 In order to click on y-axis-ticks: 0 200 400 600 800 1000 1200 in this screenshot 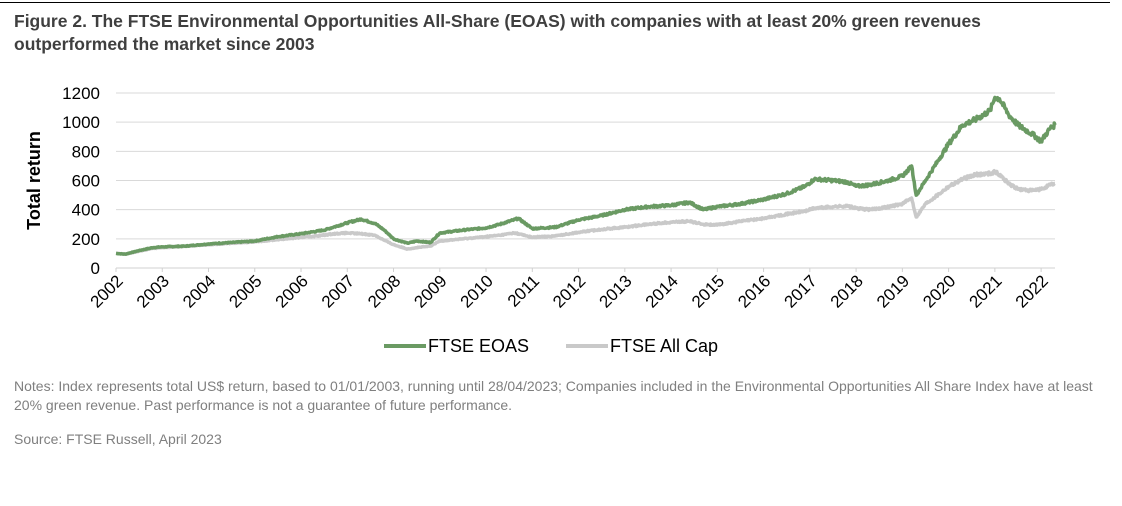, I will do `click(81, 181)`.